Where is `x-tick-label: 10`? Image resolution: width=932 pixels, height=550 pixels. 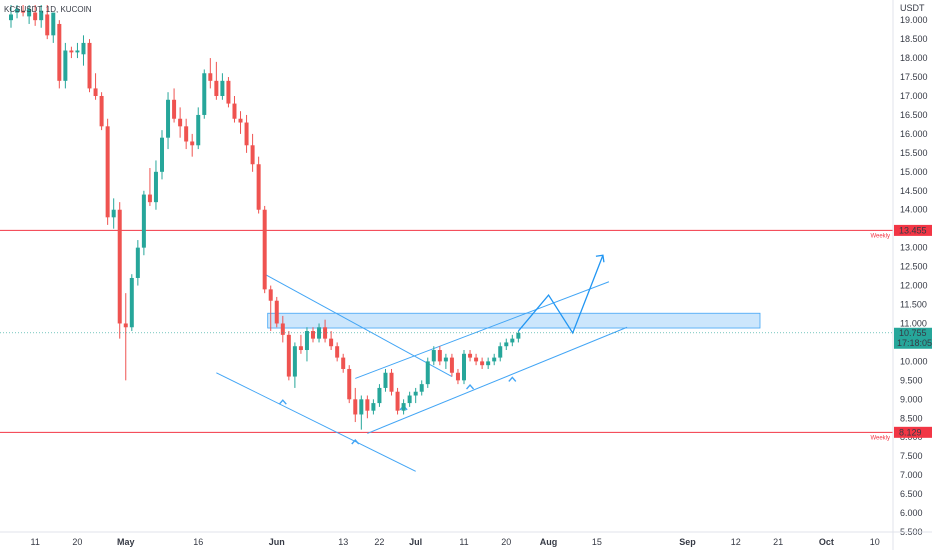
x-tick-label: 10 is located at coordinates (875, 542).